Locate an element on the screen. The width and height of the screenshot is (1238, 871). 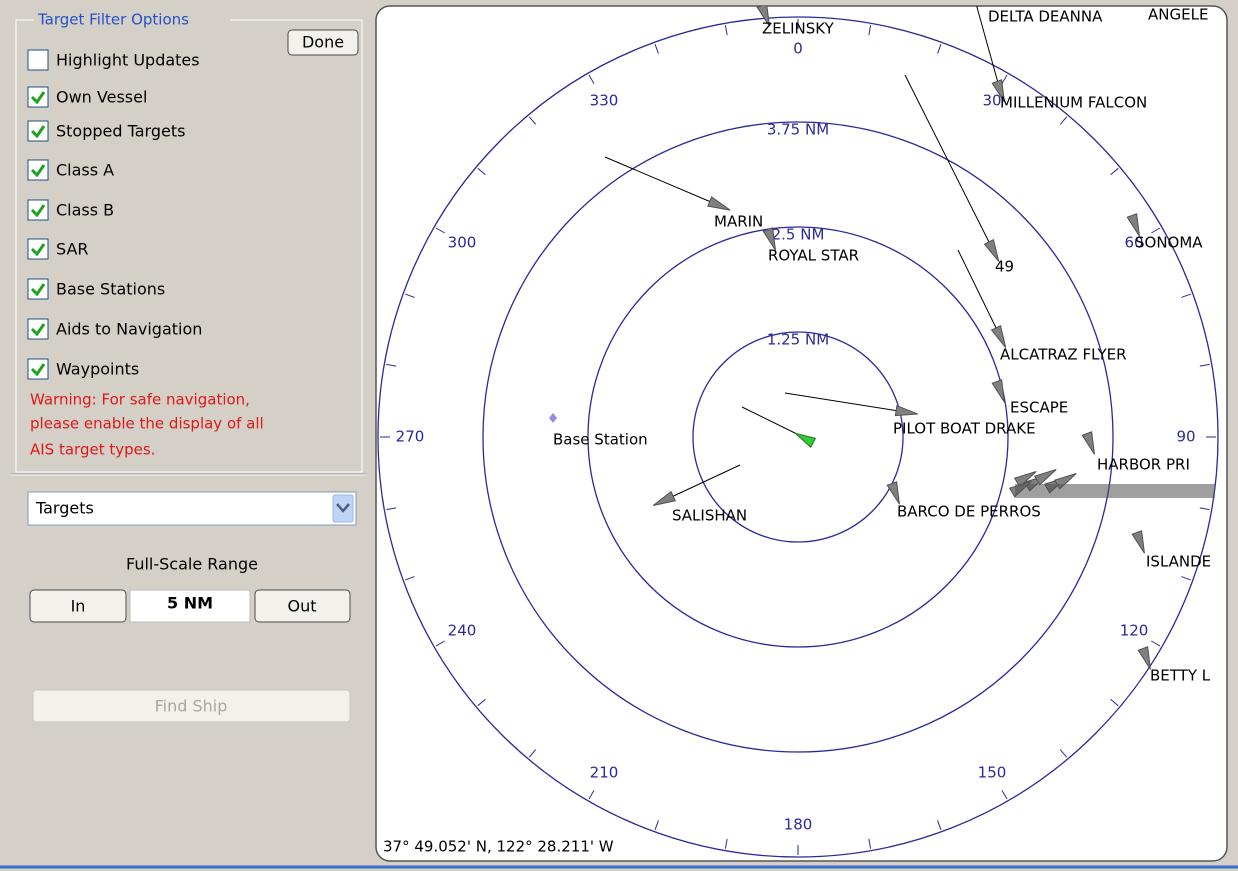
done-button: Done is located at coordinates (323, 42).